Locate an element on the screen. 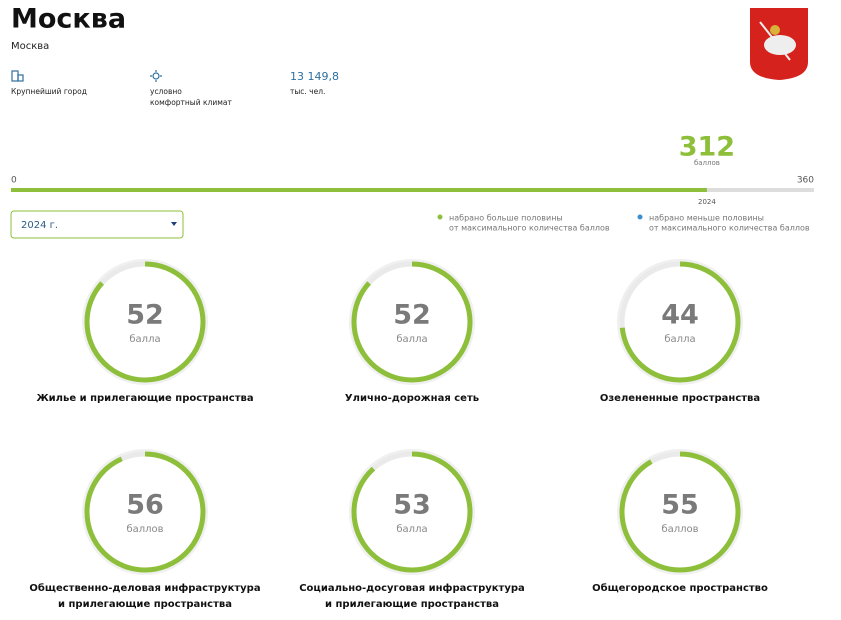  total-unit: баллов is located at coordinates (707, 163).